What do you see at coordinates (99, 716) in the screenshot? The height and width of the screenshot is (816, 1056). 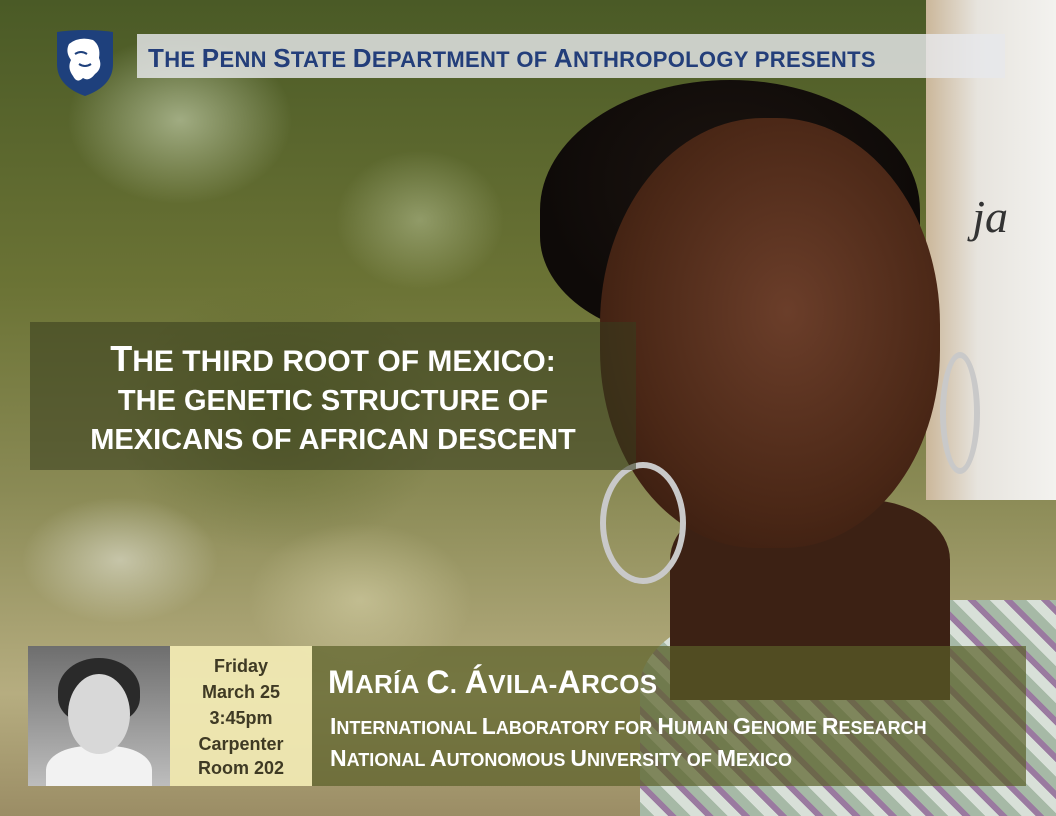 I see `speaker-photo` at bounding box center [99, 716].